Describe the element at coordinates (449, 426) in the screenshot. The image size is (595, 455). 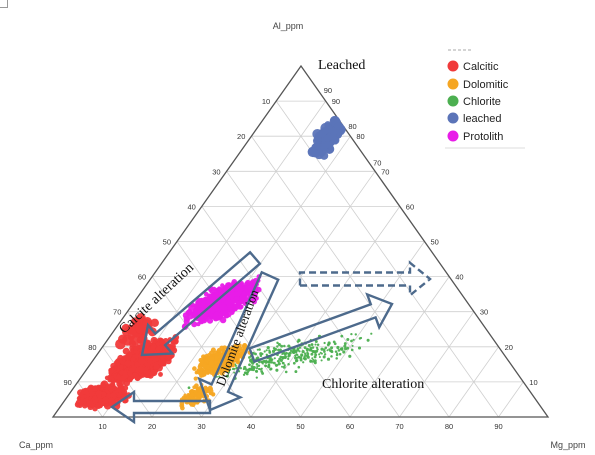
I see `tick-label-bottom: 80` at that location.